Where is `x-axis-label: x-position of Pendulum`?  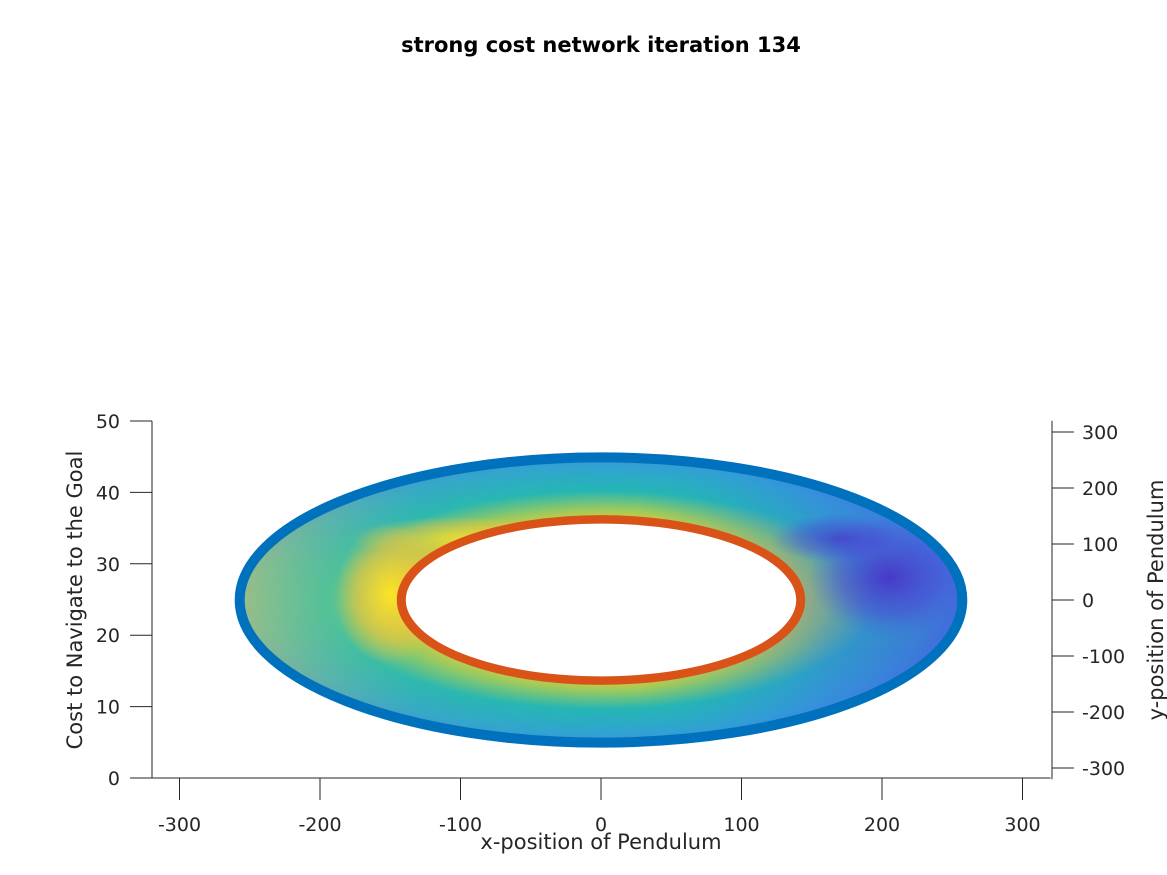 x-axis-label: x-position of Pendulum is located at coordinates (600, 842).